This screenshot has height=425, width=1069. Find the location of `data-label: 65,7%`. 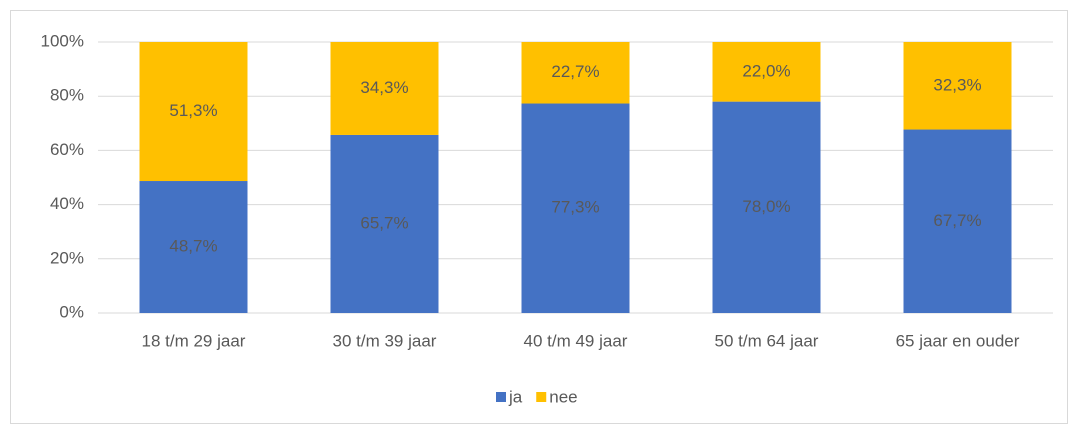

data-label: 65,7% is located at coordinates (384, 222).